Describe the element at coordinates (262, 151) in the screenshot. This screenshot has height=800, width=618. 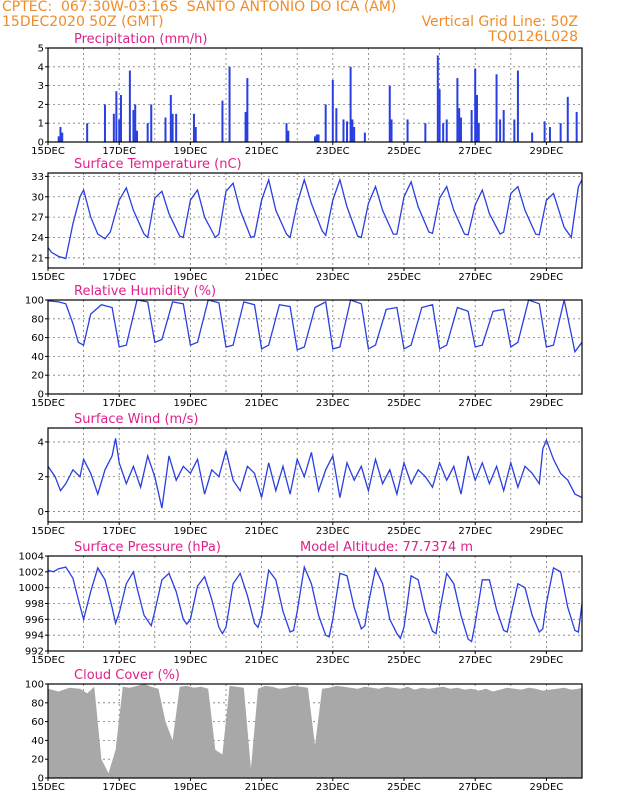
I see `precipitation-xtick-label: 21DEC` at that location.